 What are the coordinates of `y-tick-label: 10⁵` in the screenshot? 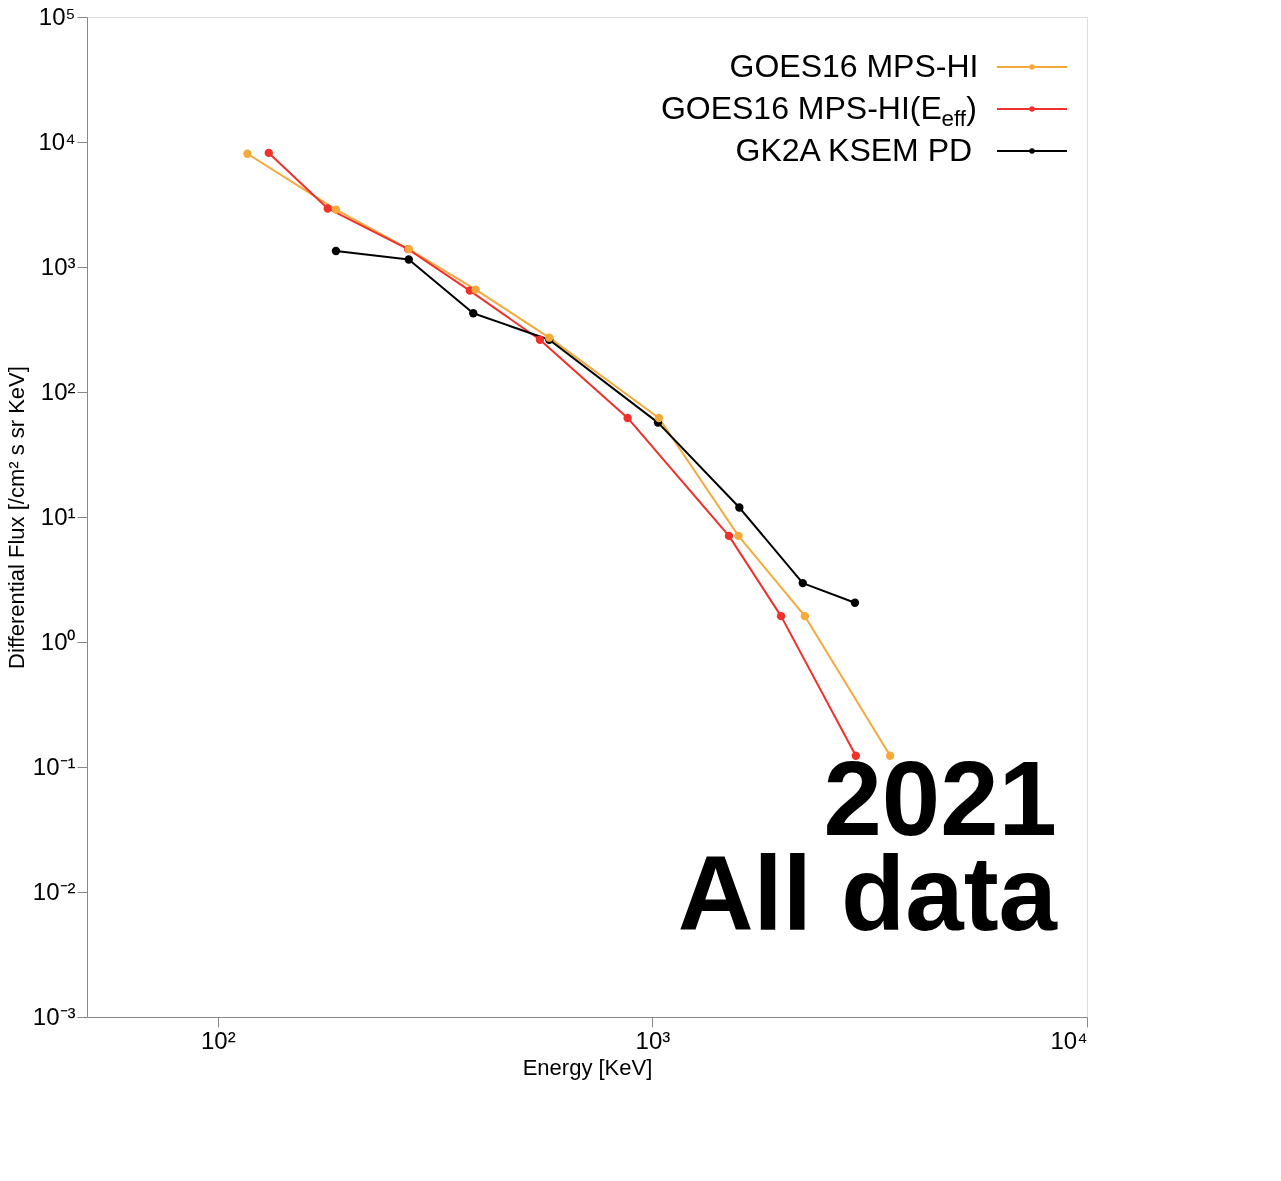 It's located at (57, 16).